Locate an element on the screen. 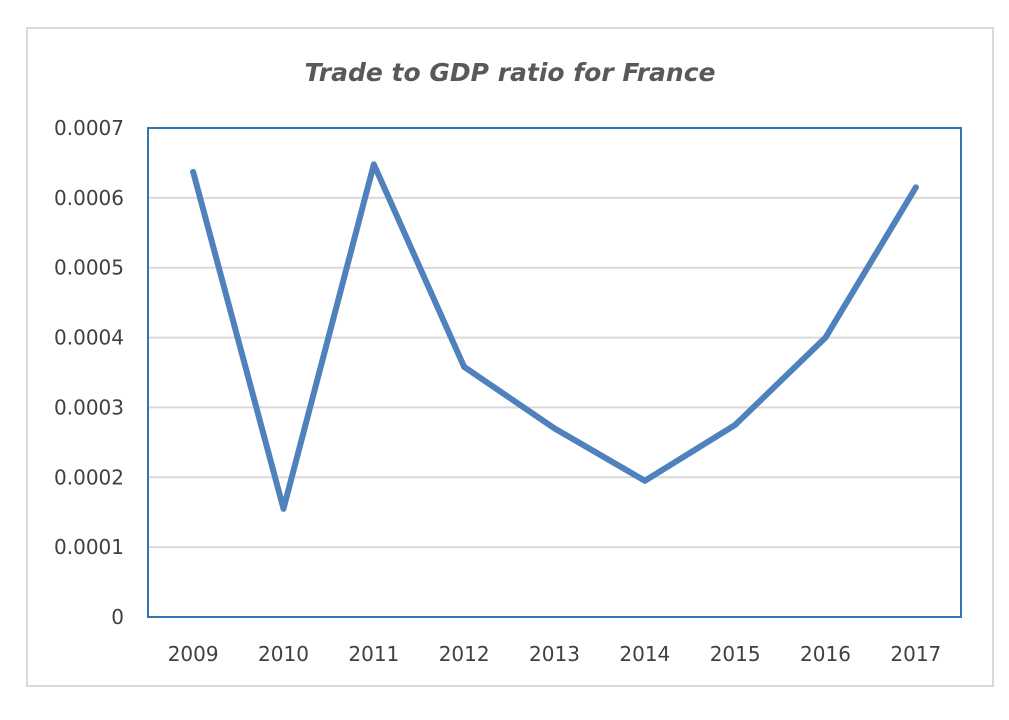 Image resolution: width=1009 pixels, height=720 pixels. y-tick-label: 0.0004 is located at coordinates (89, 338).